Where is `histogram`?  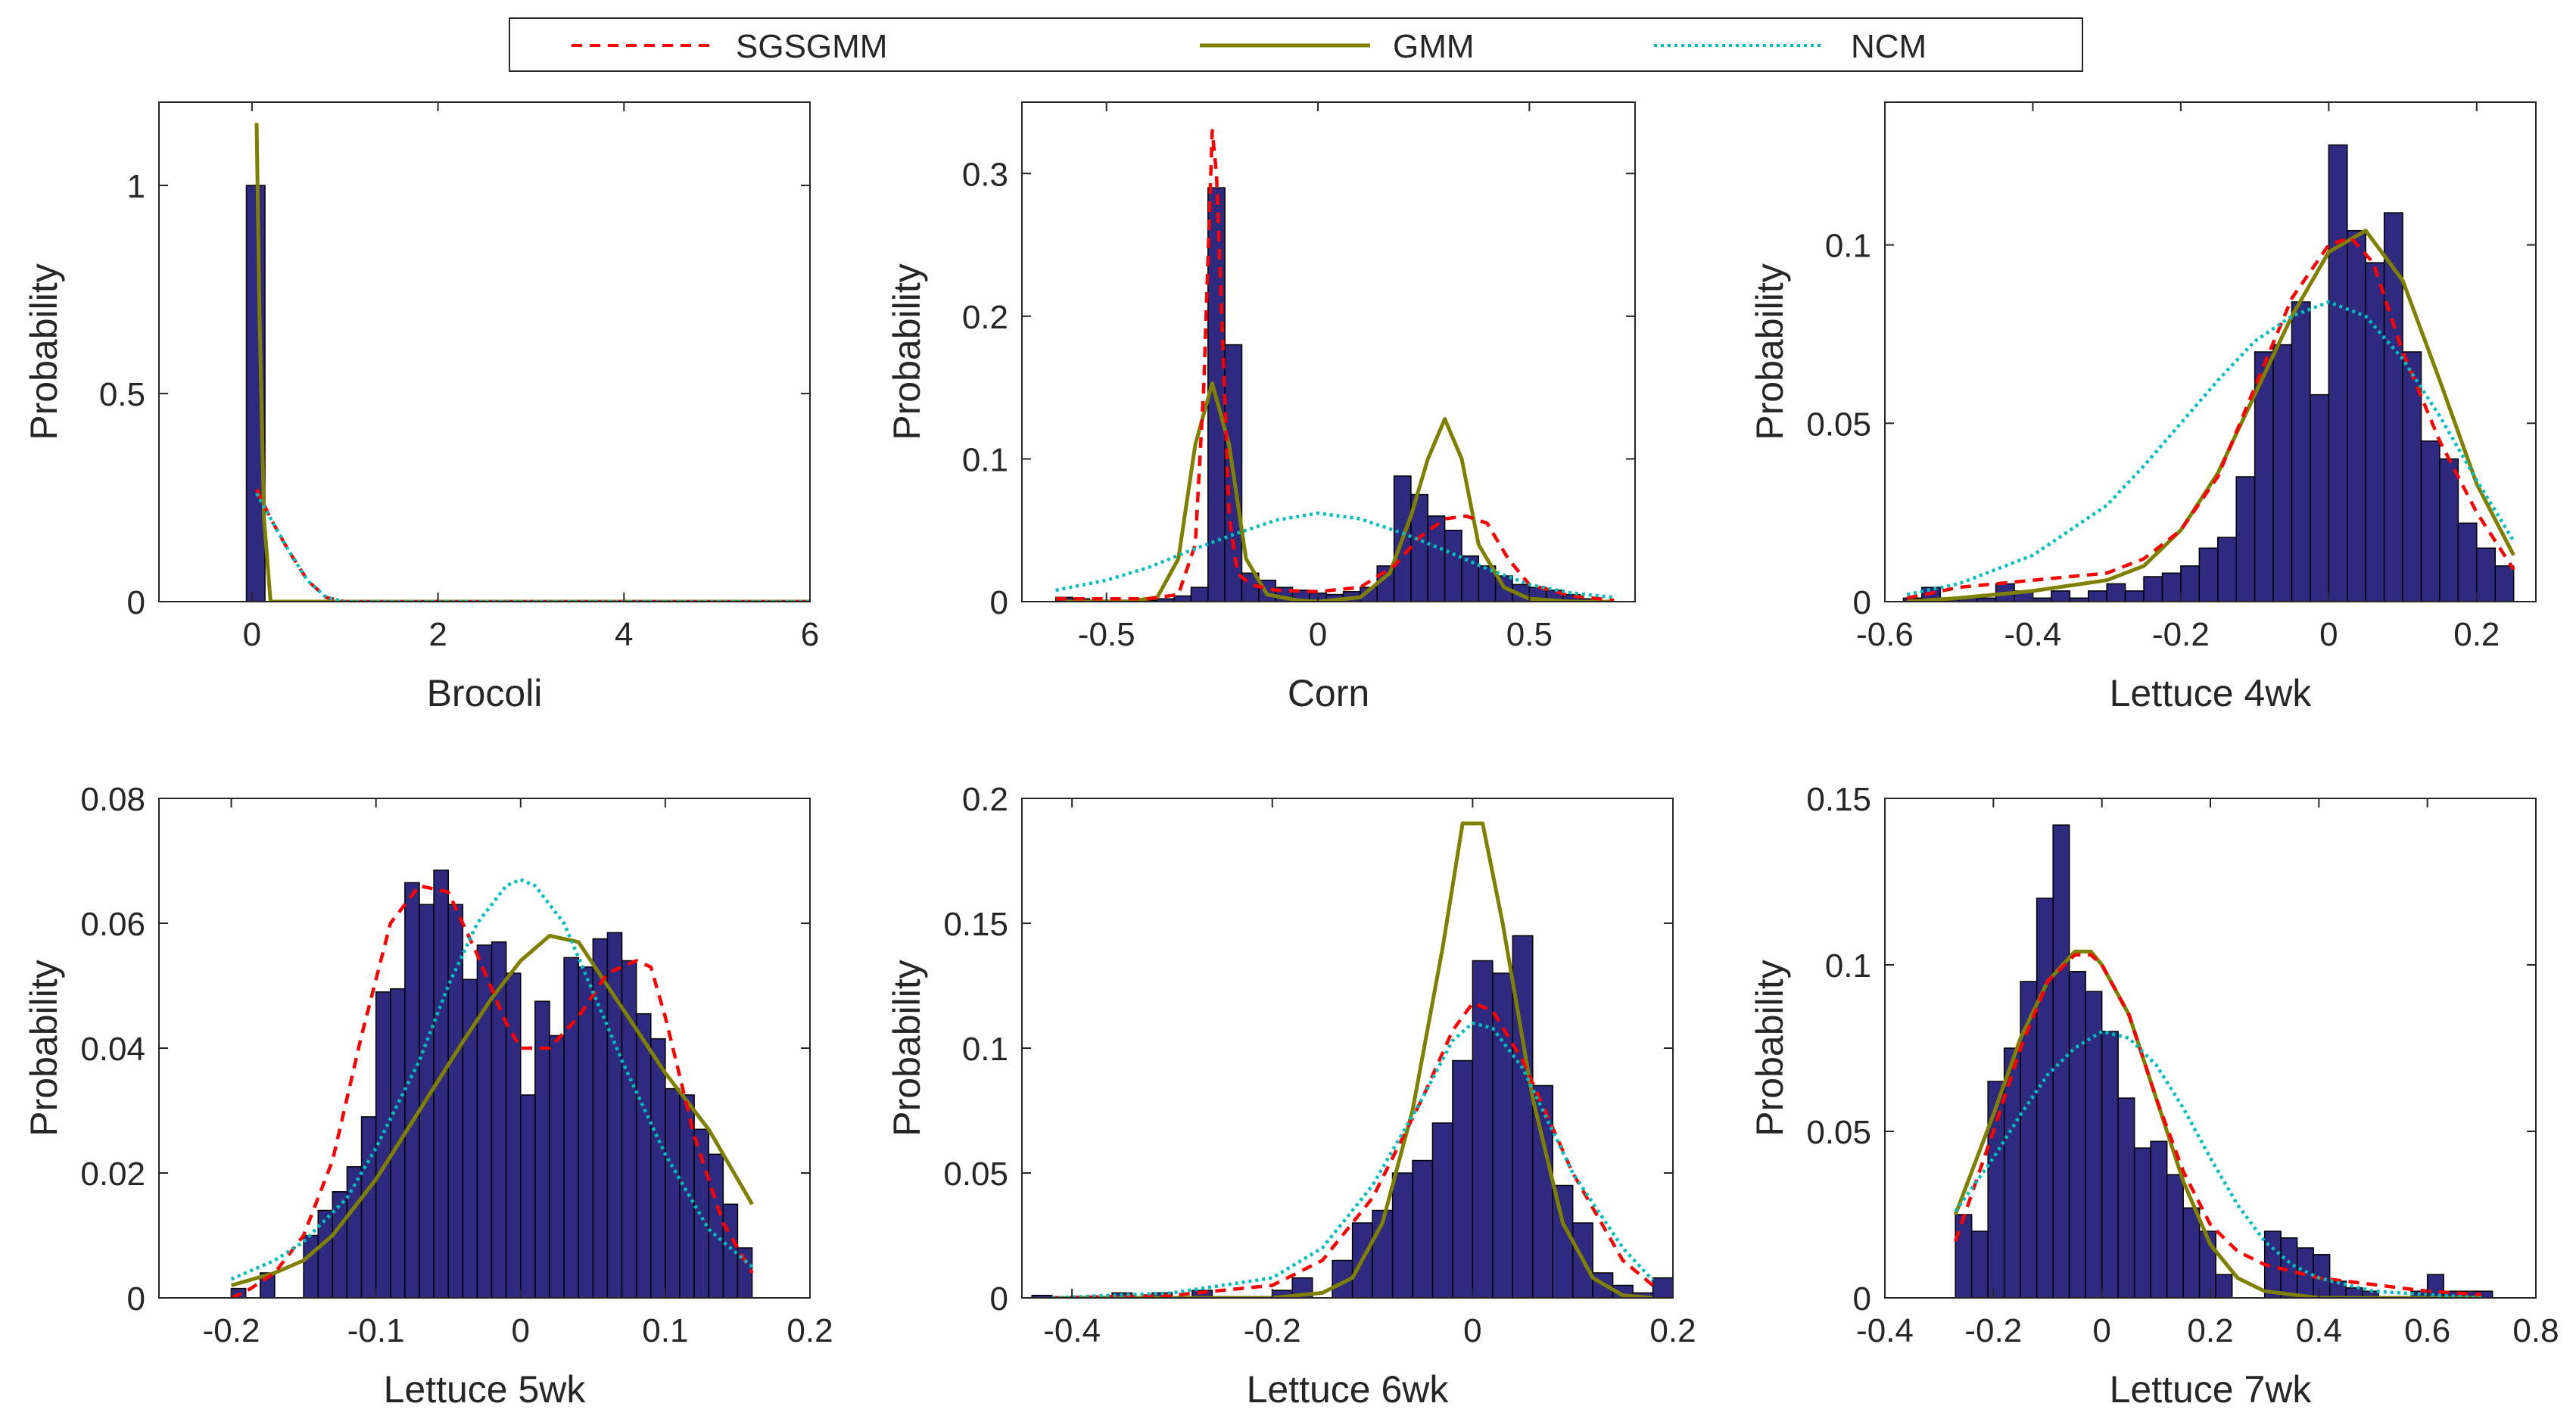
histogram is located at coordinates (491, 1084).